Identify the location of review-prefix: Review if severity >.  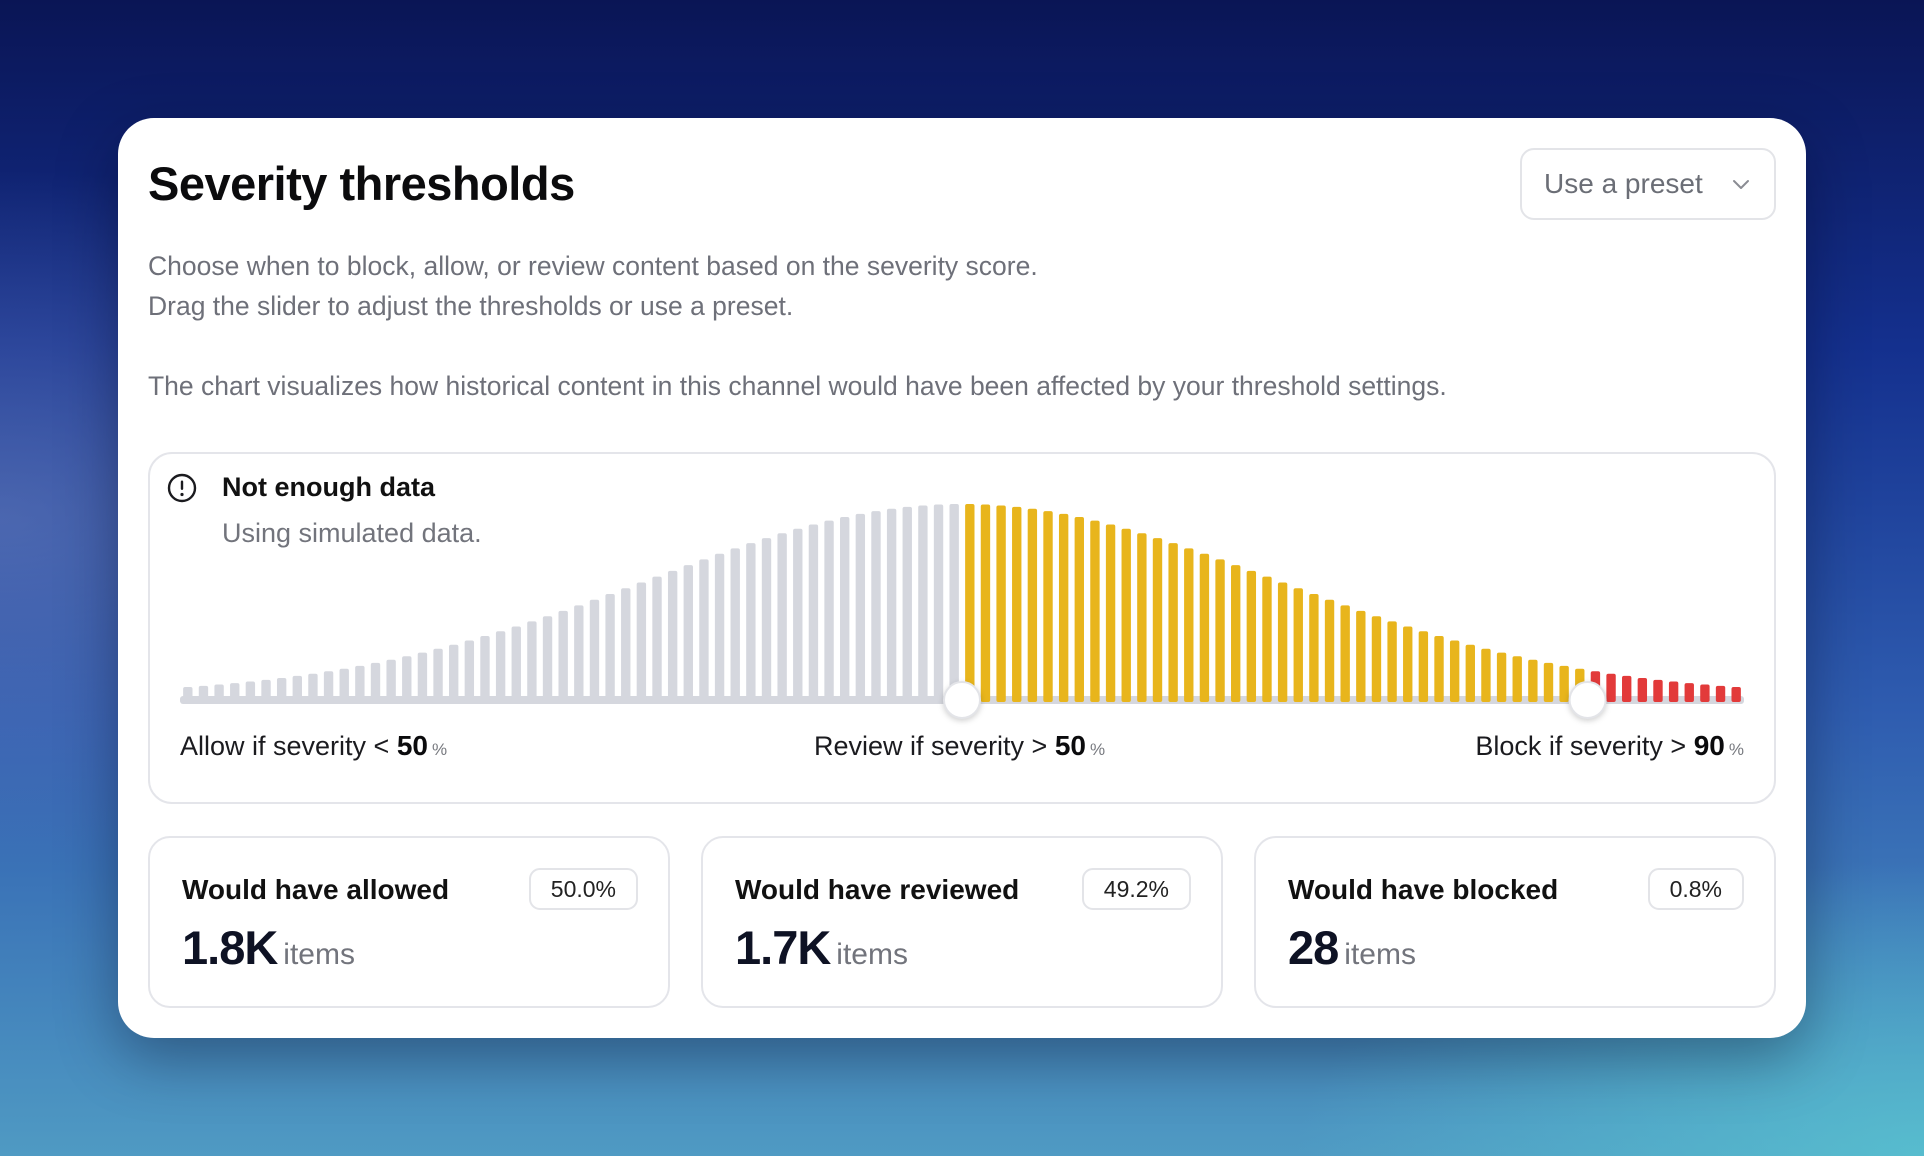
(931, 746).